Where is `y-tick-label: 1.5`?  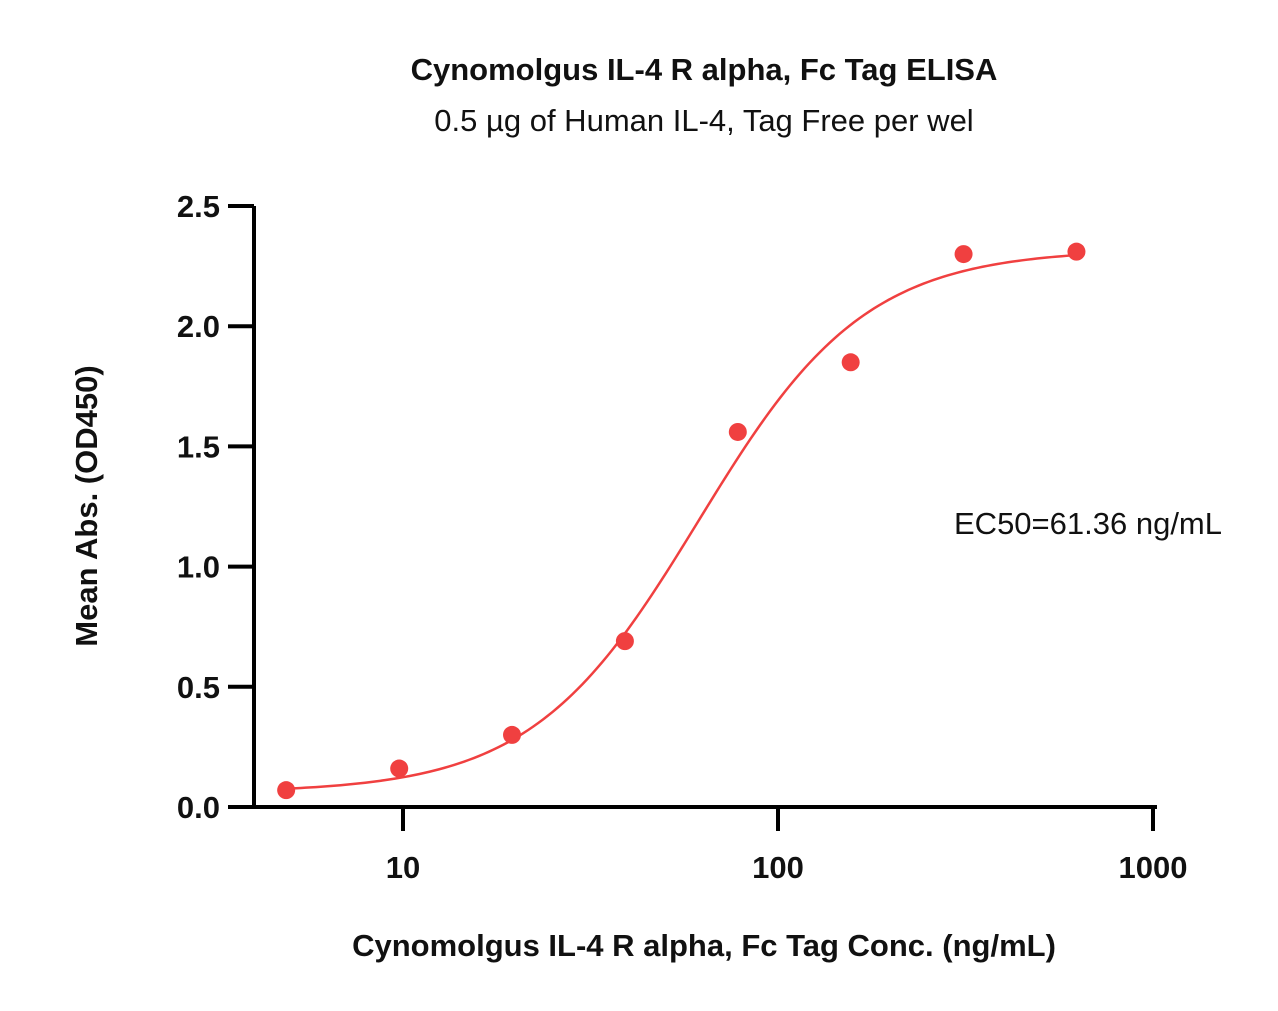 y-tick-label: 1.5 is located at coordinates (198, 446).